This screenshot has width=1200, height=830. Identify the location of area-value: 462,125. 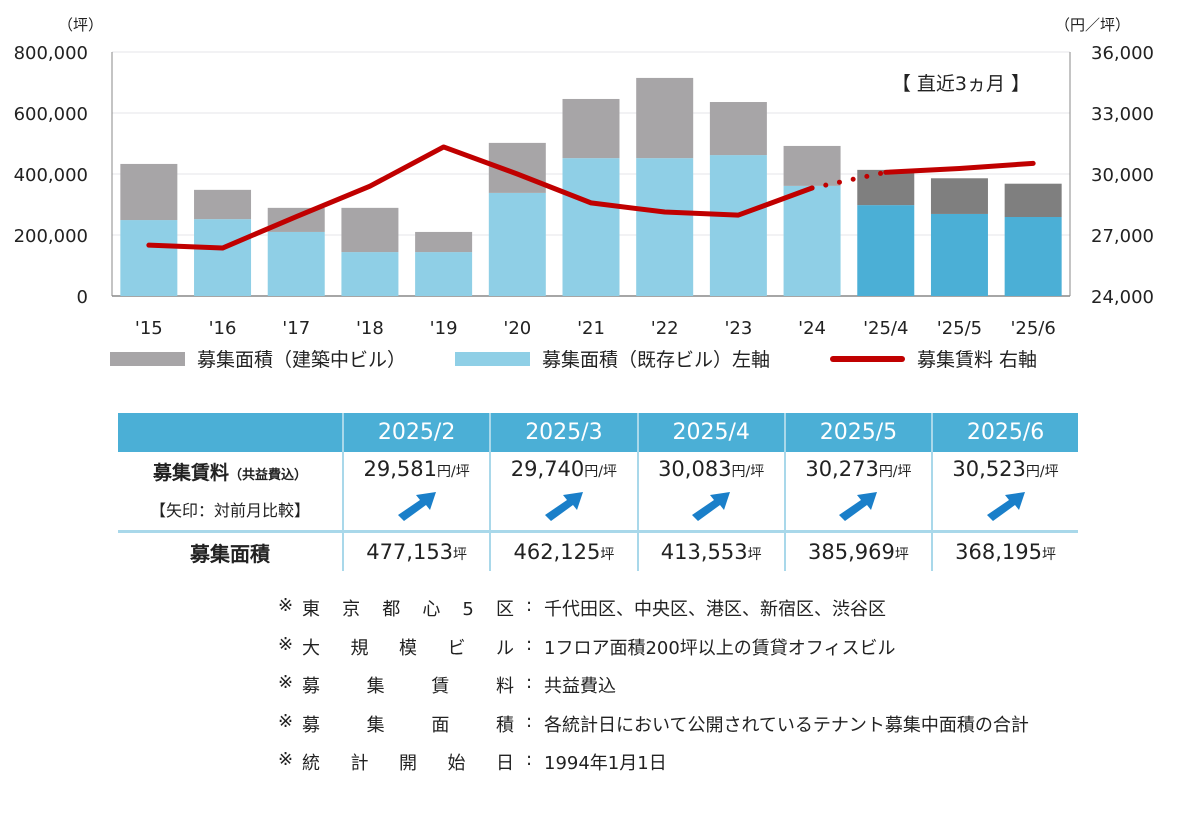
(557, 552).